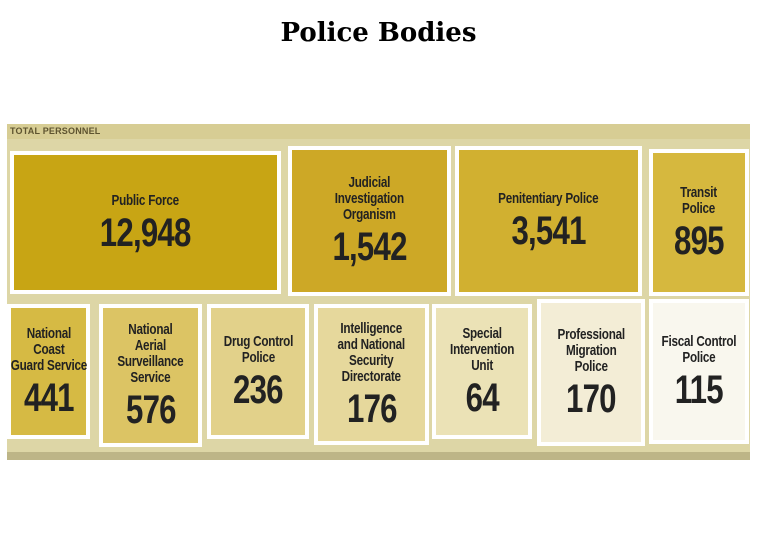 The image size is (757, 551). Describe the element at coordinates (591, 398) in the screenshot. I see `cell-value: 170` at that location.